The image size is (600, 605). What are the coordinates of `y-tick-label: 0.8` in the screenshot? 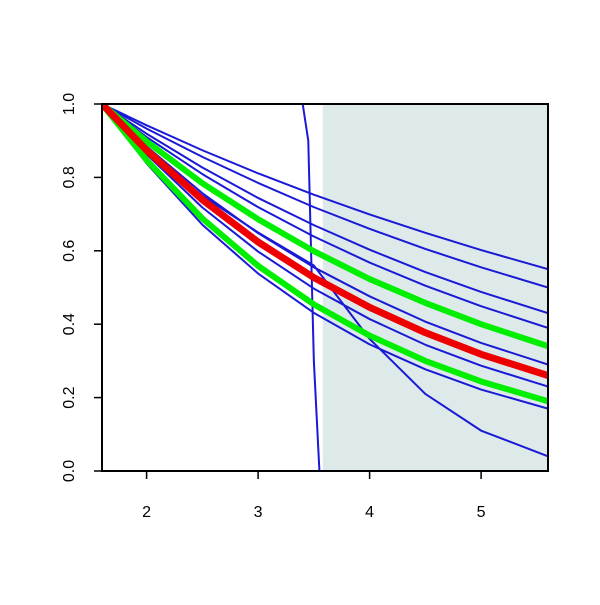 It's located at (69, 177).